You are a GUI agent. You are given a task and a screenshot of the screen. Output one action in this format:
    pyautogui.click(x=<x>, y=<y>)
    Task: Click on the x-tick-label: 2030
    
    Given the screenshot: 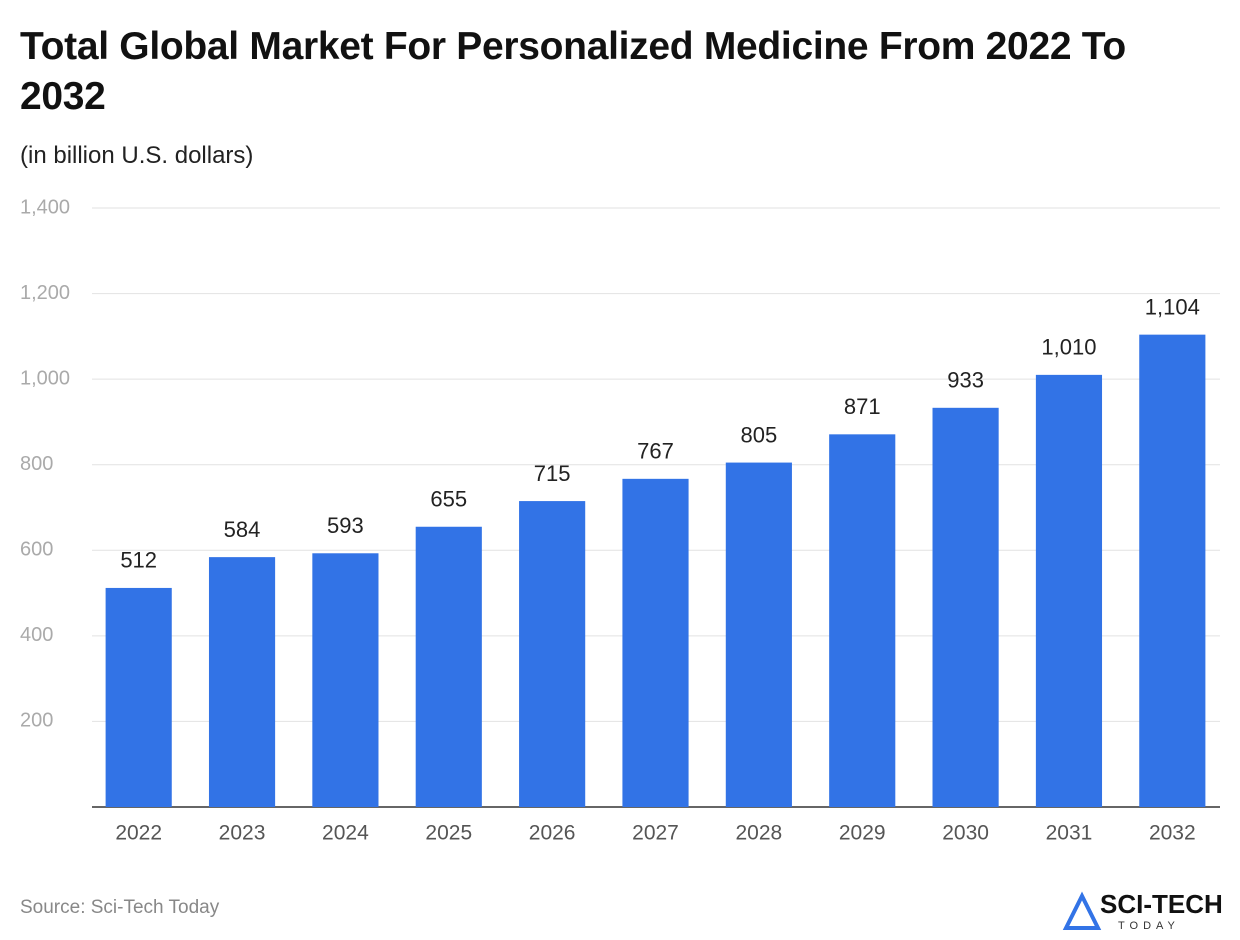 What is the action you would take?
    pyautogui.click(x=965, y=833)
    